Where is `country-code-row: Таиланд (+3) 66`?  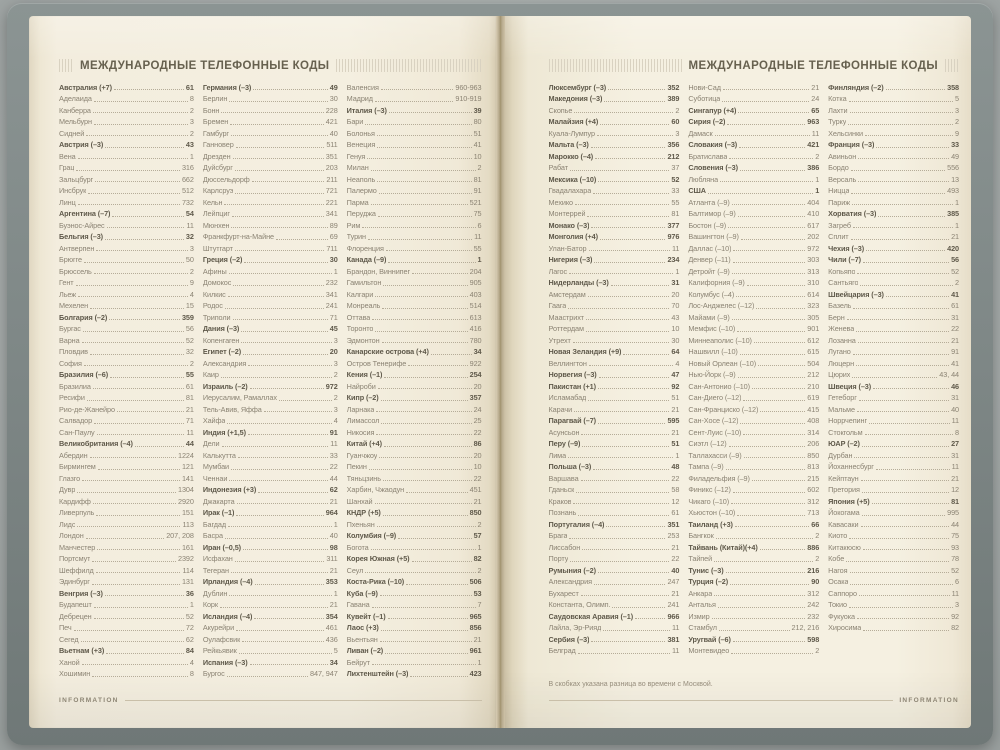
country-code-row: Таиланд (+3) 66 is located at coordinates (753, 523).